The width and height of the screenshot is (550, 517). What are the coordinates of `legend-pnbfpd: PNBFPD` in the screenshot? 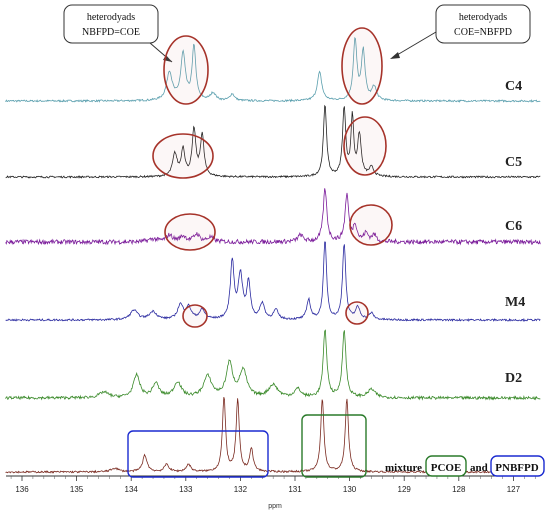 It's located at (516, 468).